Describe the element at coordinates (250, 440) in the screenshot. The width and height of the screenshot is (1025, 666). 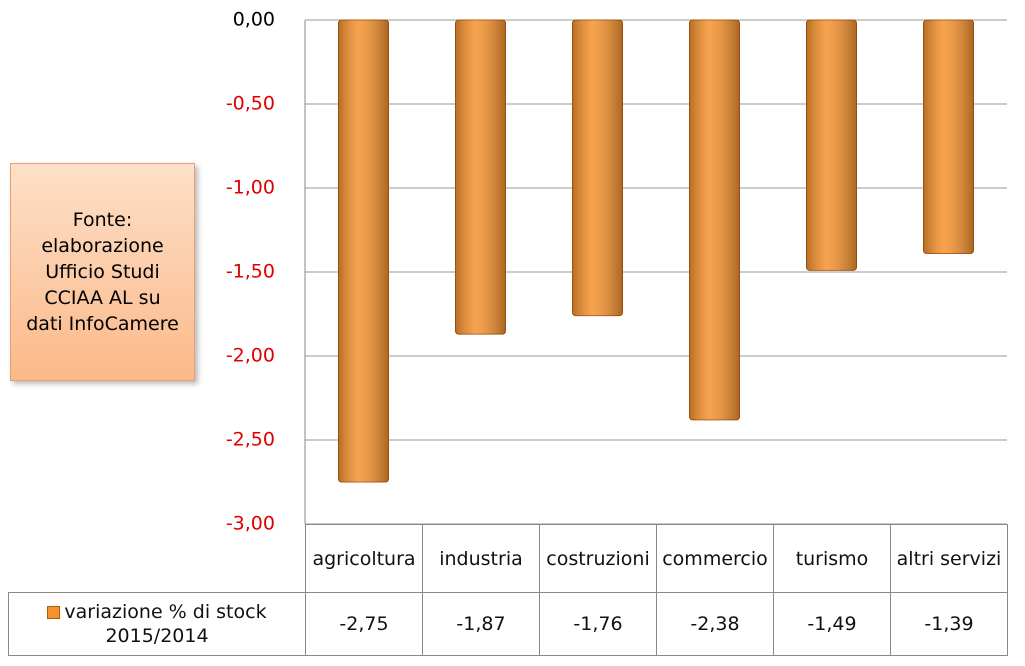
I see `y-tick-label: -2,50` at that location.